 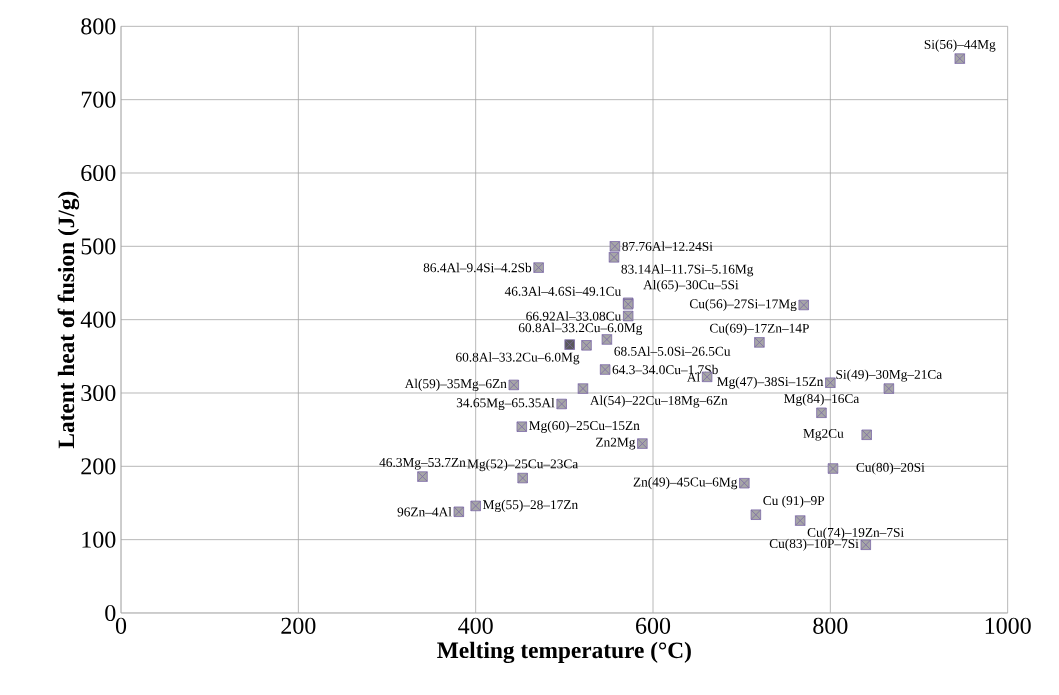 What do you see at coordinates (574, 316) in the screenshot?
I see `data-label: 66.92Al–33.08Cu` at bounding box center [574, 316].